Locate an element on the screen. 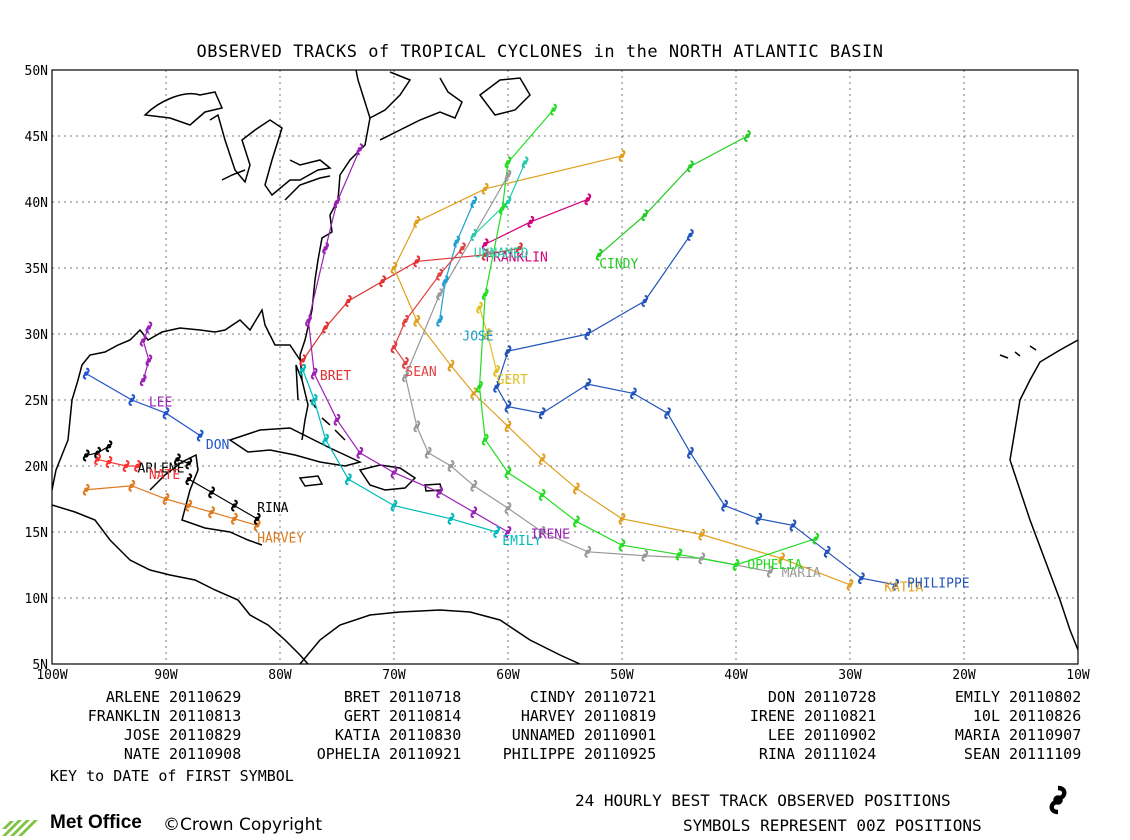  storm-label-arlene: ARLENE is located at coordinates (161, 469).